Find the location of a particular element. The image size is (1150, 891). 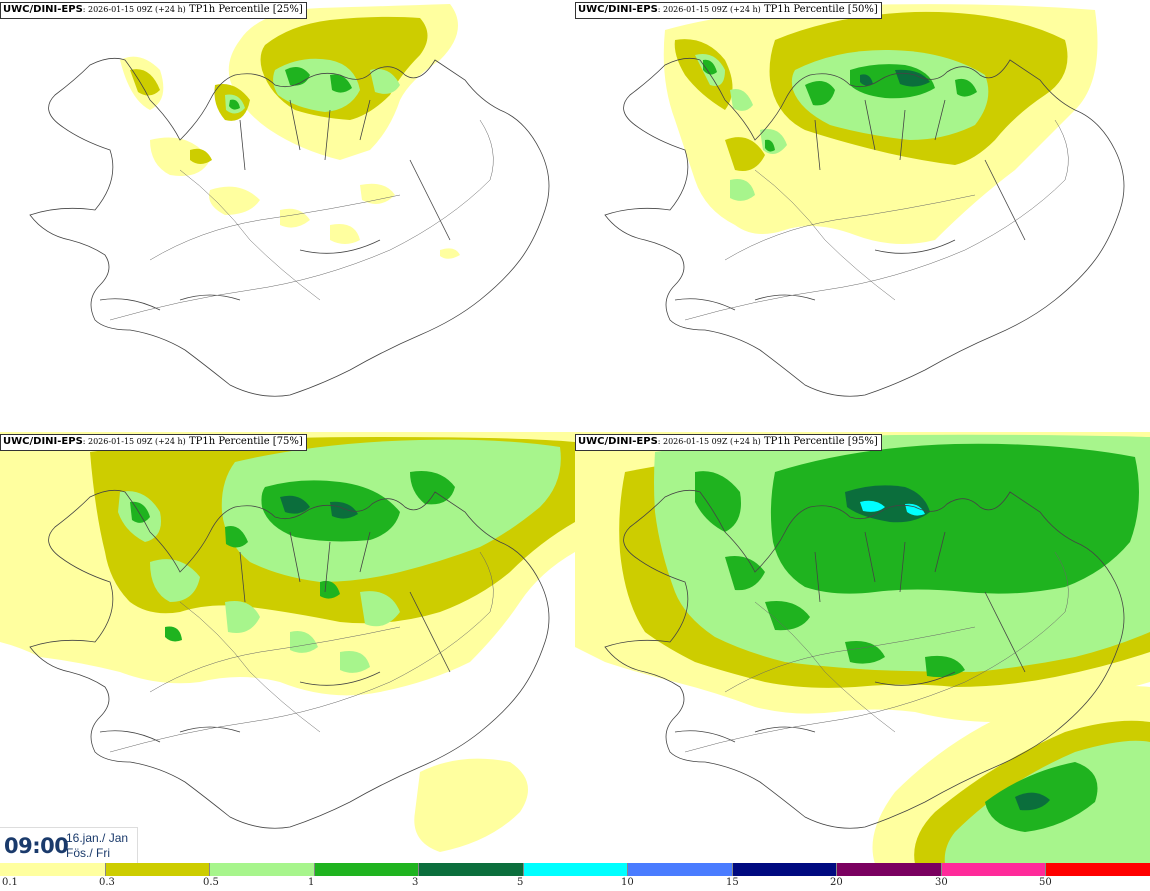

legend-label: 5 is located at coordinates (520, 882).